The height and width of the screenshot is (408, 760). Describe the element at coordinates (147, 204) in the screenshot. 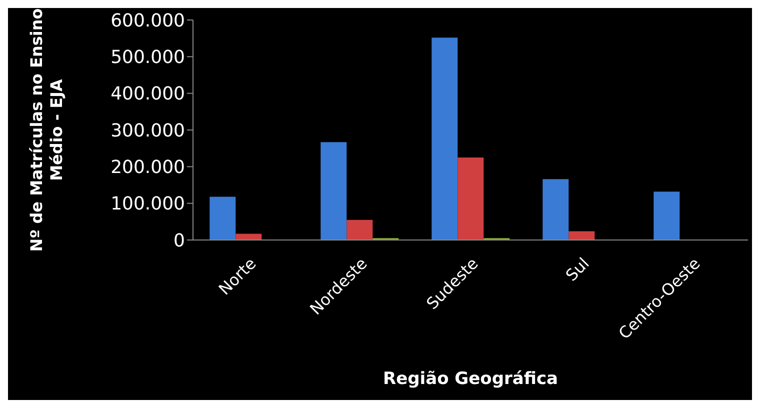

I see `y-tick-label: 100.000` at that location.